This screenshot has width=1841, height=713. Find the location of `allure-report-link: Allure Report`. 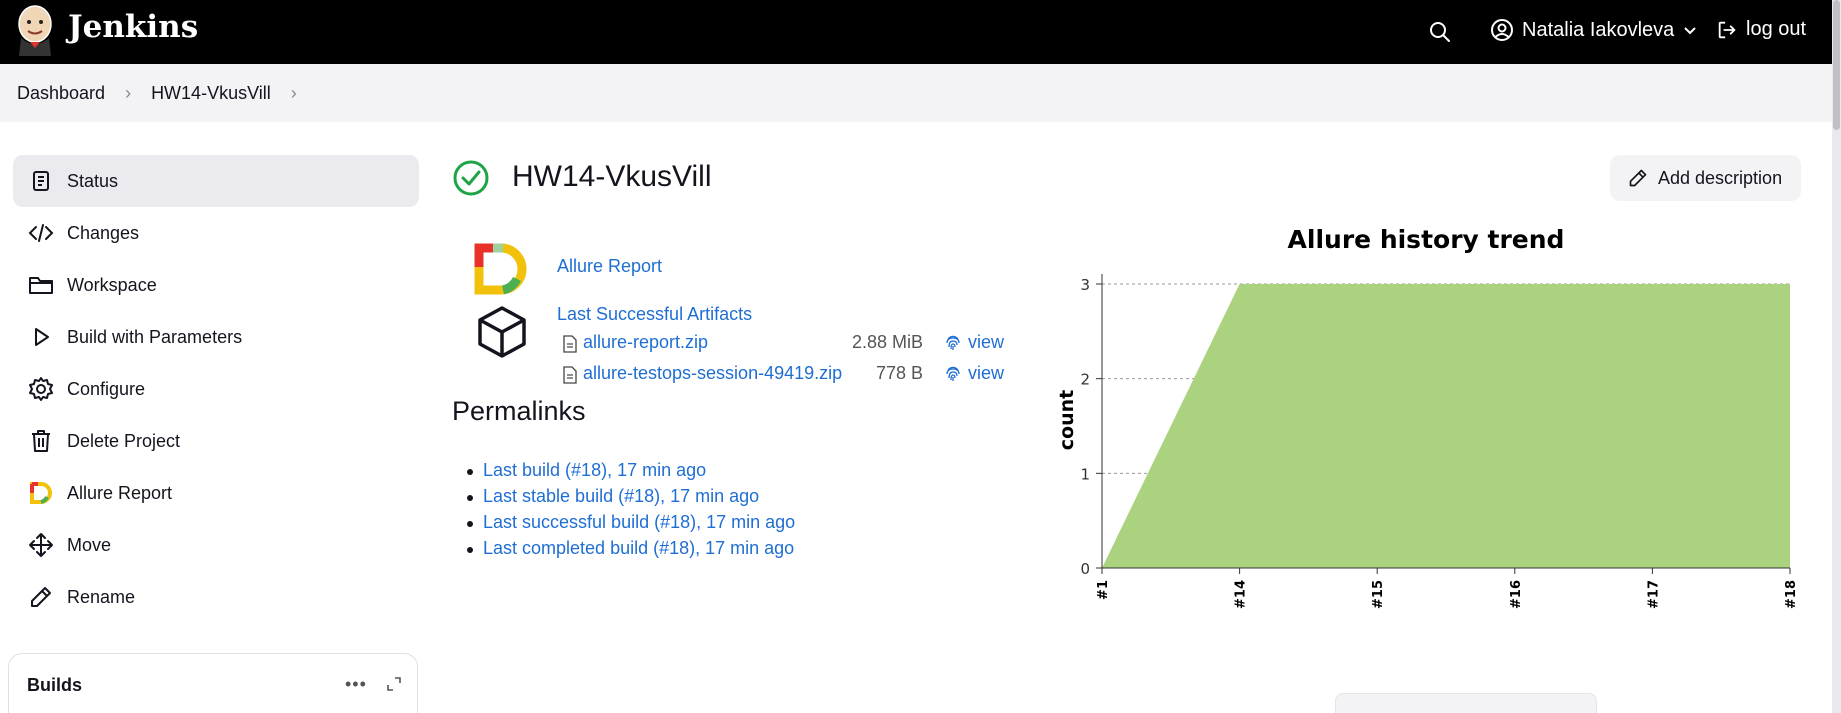

allure-report-link: Allure Report is located at coordinates (610, 266).